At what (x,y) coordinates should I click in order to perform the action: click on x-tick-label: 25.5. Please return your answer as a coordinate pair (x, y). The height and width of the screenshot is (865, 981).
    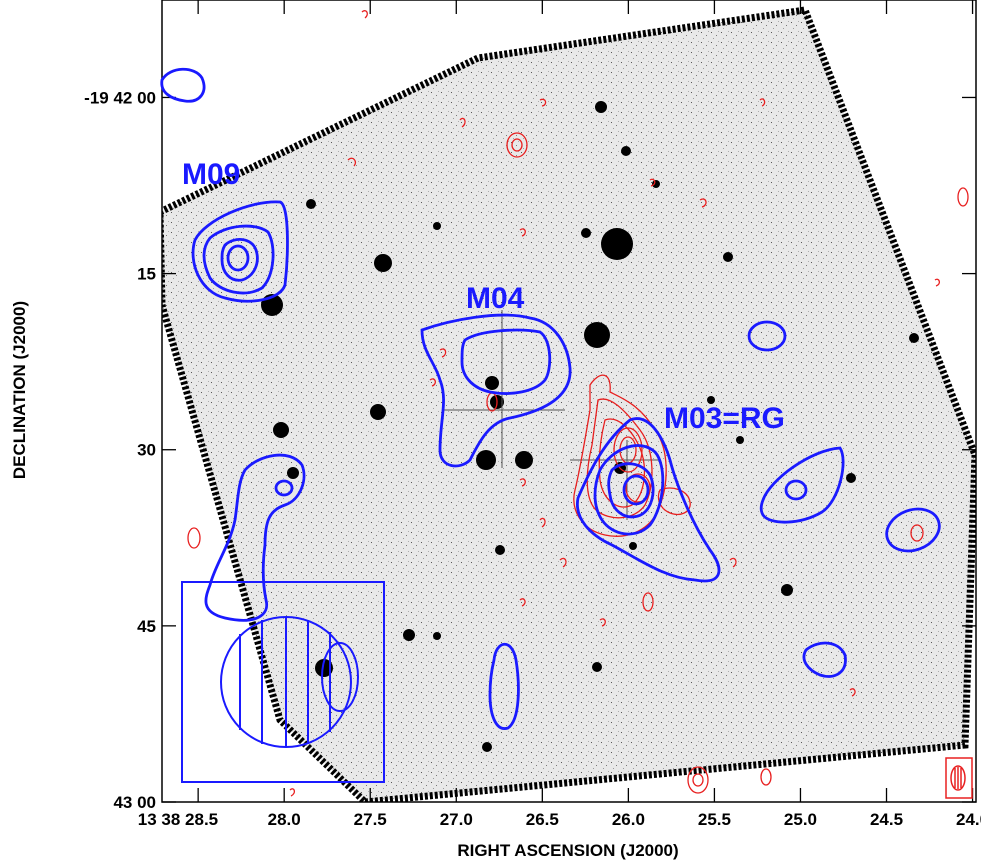
    Looking at the image, I should click on (714, 819).